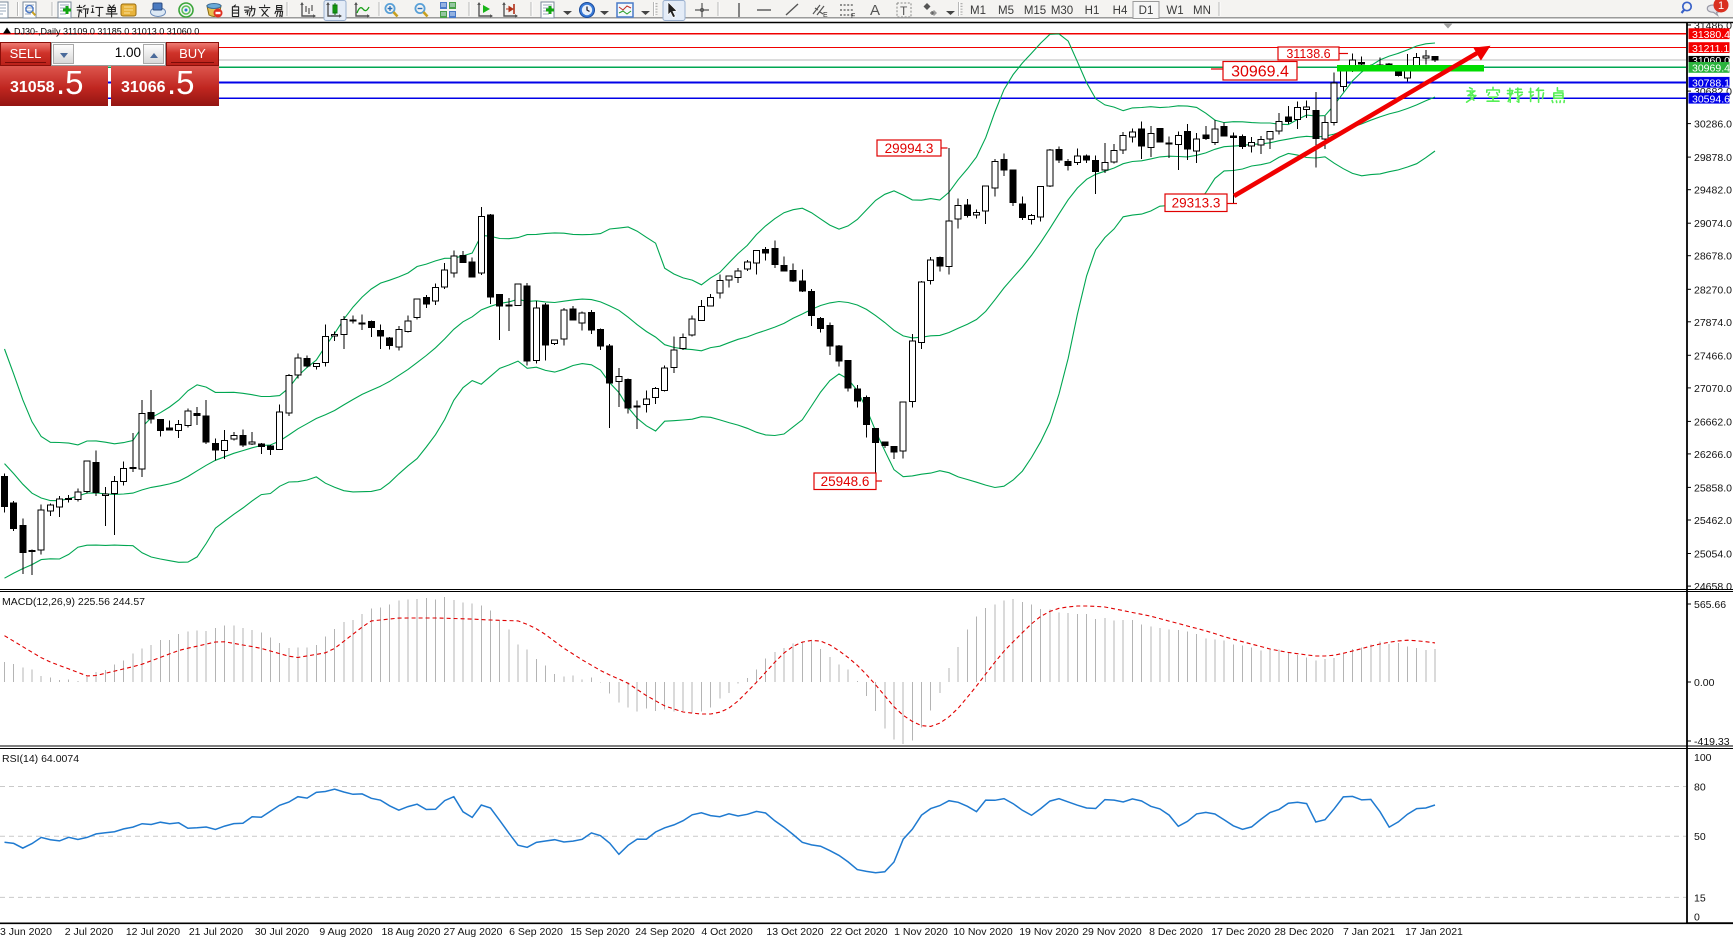 This screenshot has width=1733, height=944. Describe the element at coordinates (1712, 742) in the screenshot. I see `svg-text: -419.33` at that location.